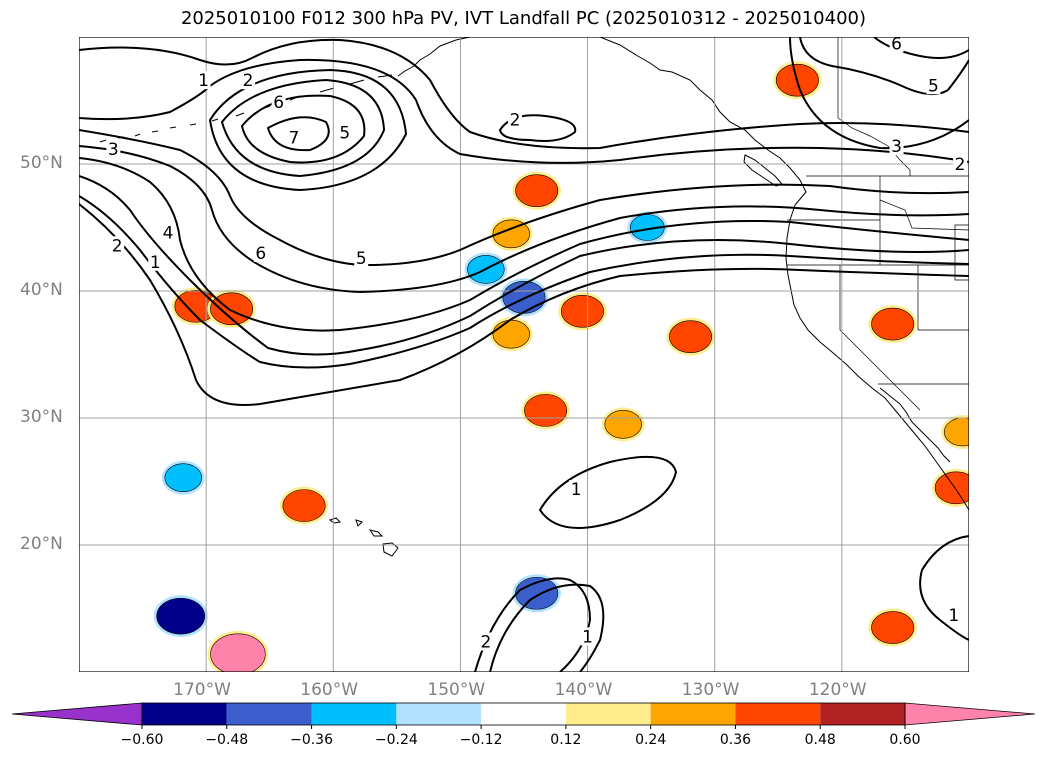 The height and width of the screenshot is (765, 1047). What do you see at coordinates (583, 690) in the screenshot?
I see `lon-tick-label: 140°W` at bounding box center [583, 690].